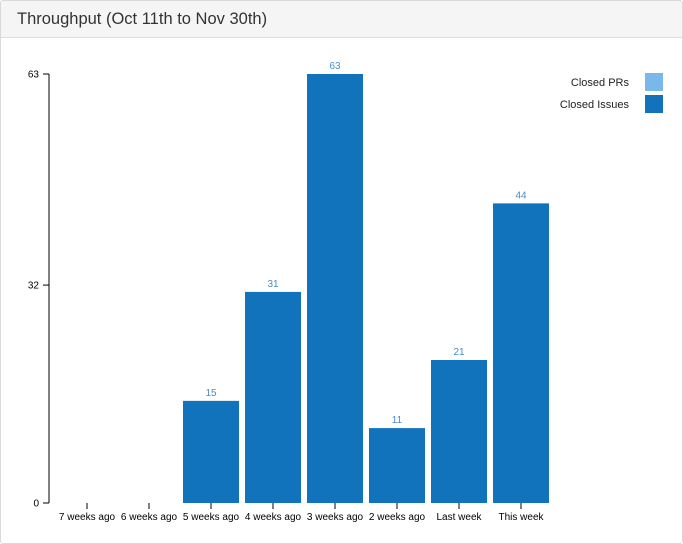 This screenshot has height=544, width=683. Describe the element at coordinates (611, 93) in the screenshot. I see `legend: Closed PRs Closed Issues` at that location.